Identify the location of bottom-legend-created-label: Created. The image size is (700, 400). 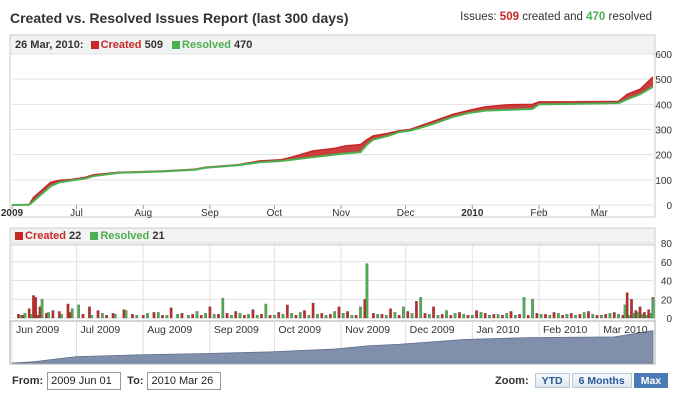
(45, 236).